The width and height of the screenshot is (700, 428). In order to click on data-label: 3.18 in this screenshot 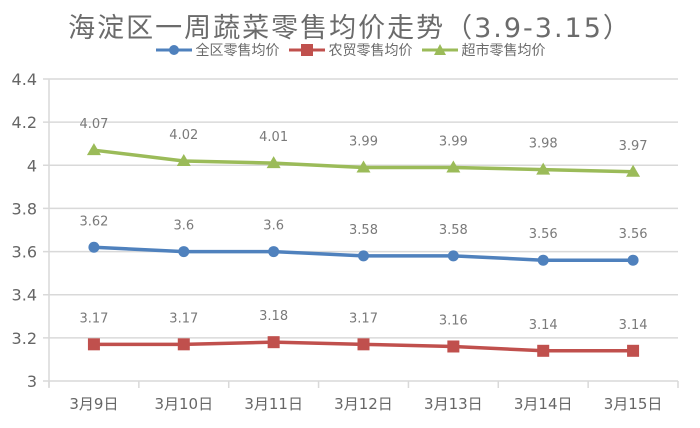, I will do `click(273, 316)`.